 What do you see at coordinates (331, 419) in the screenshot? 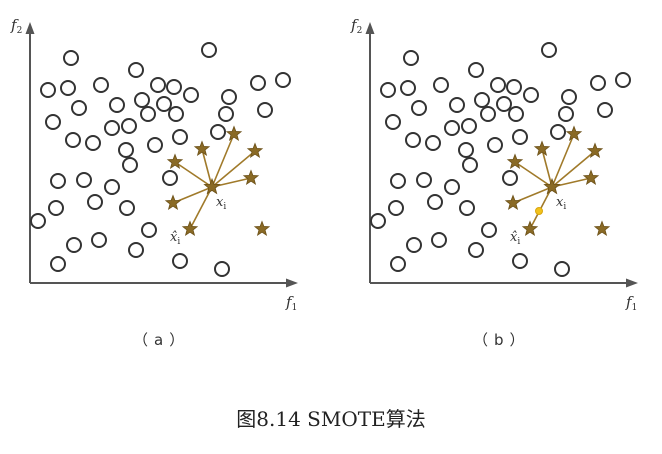
I see `figure-caption: 图8.14 SMOTE算法` at bounding box center [331, 419].